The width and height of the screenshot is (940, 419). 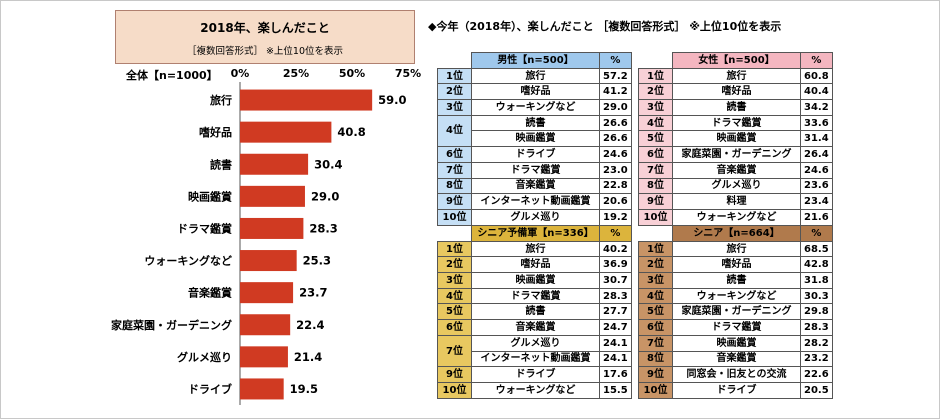 I want to click on percent-cell: 22.6, so click(x=816, y=374).